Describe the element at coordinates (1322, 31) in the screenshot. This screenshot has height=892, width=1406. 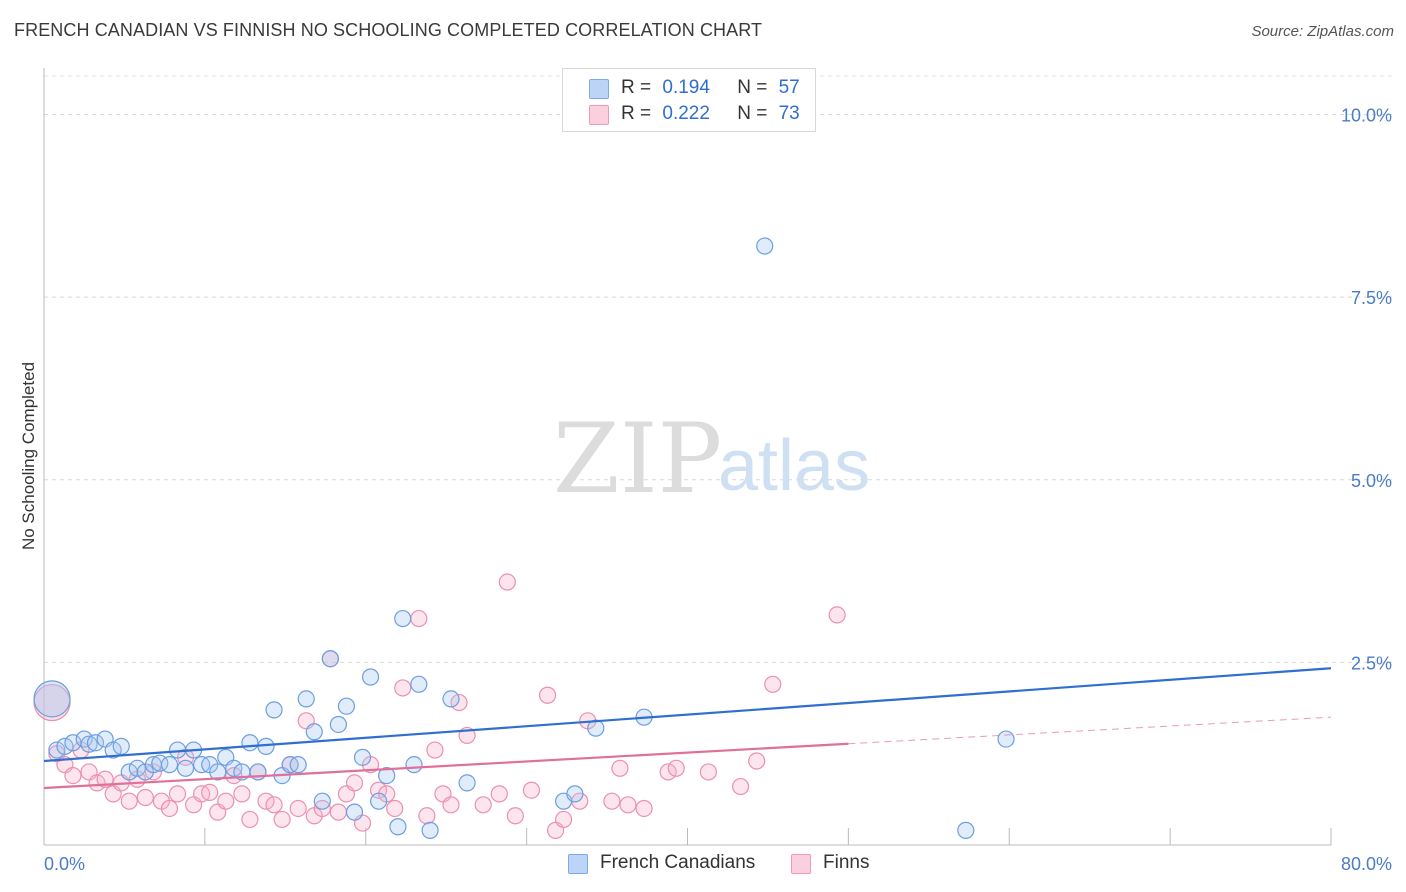
I see `source-label: Source: ZipAtlas.com` at that location.